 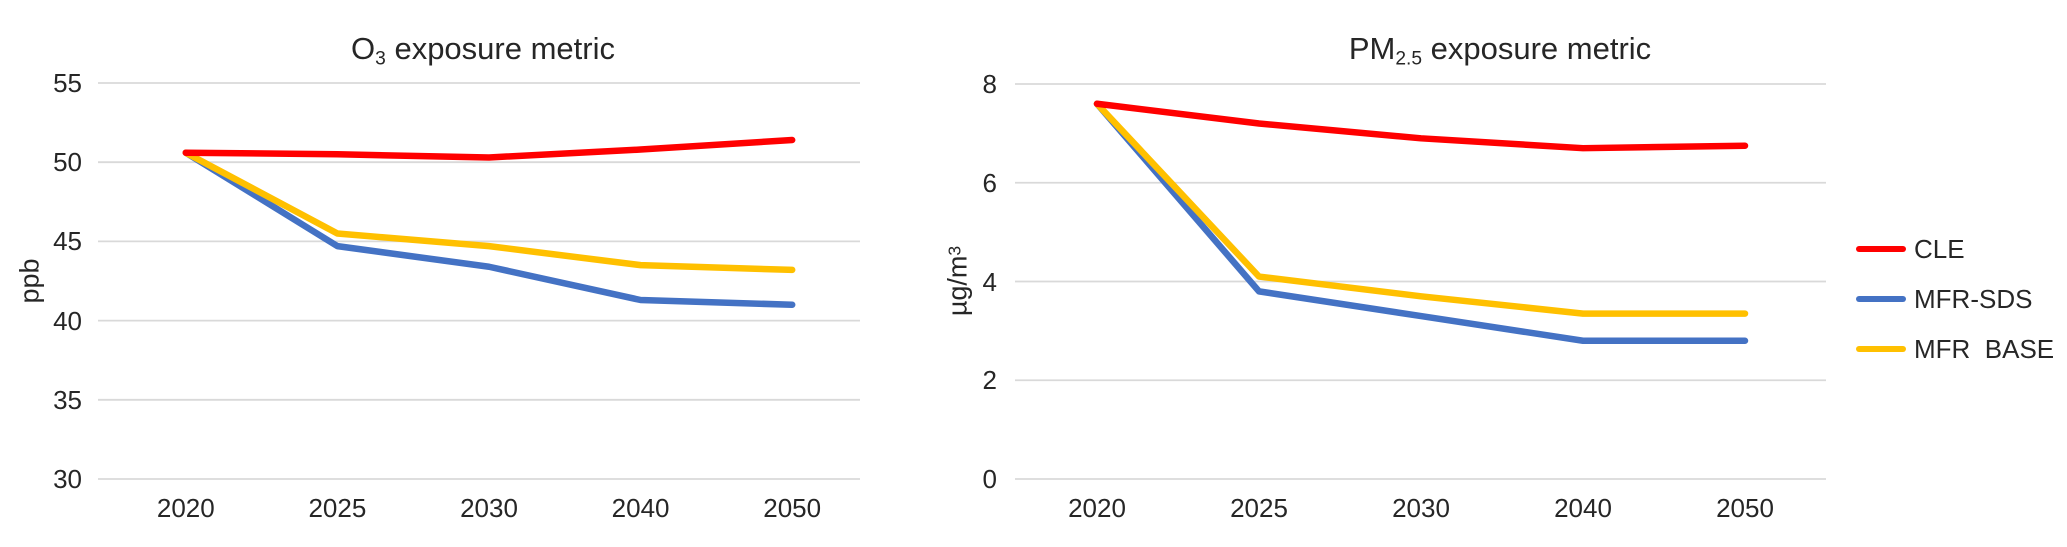 I want to click on legend-label: MFR BASE, so click(x=1984, y=348).